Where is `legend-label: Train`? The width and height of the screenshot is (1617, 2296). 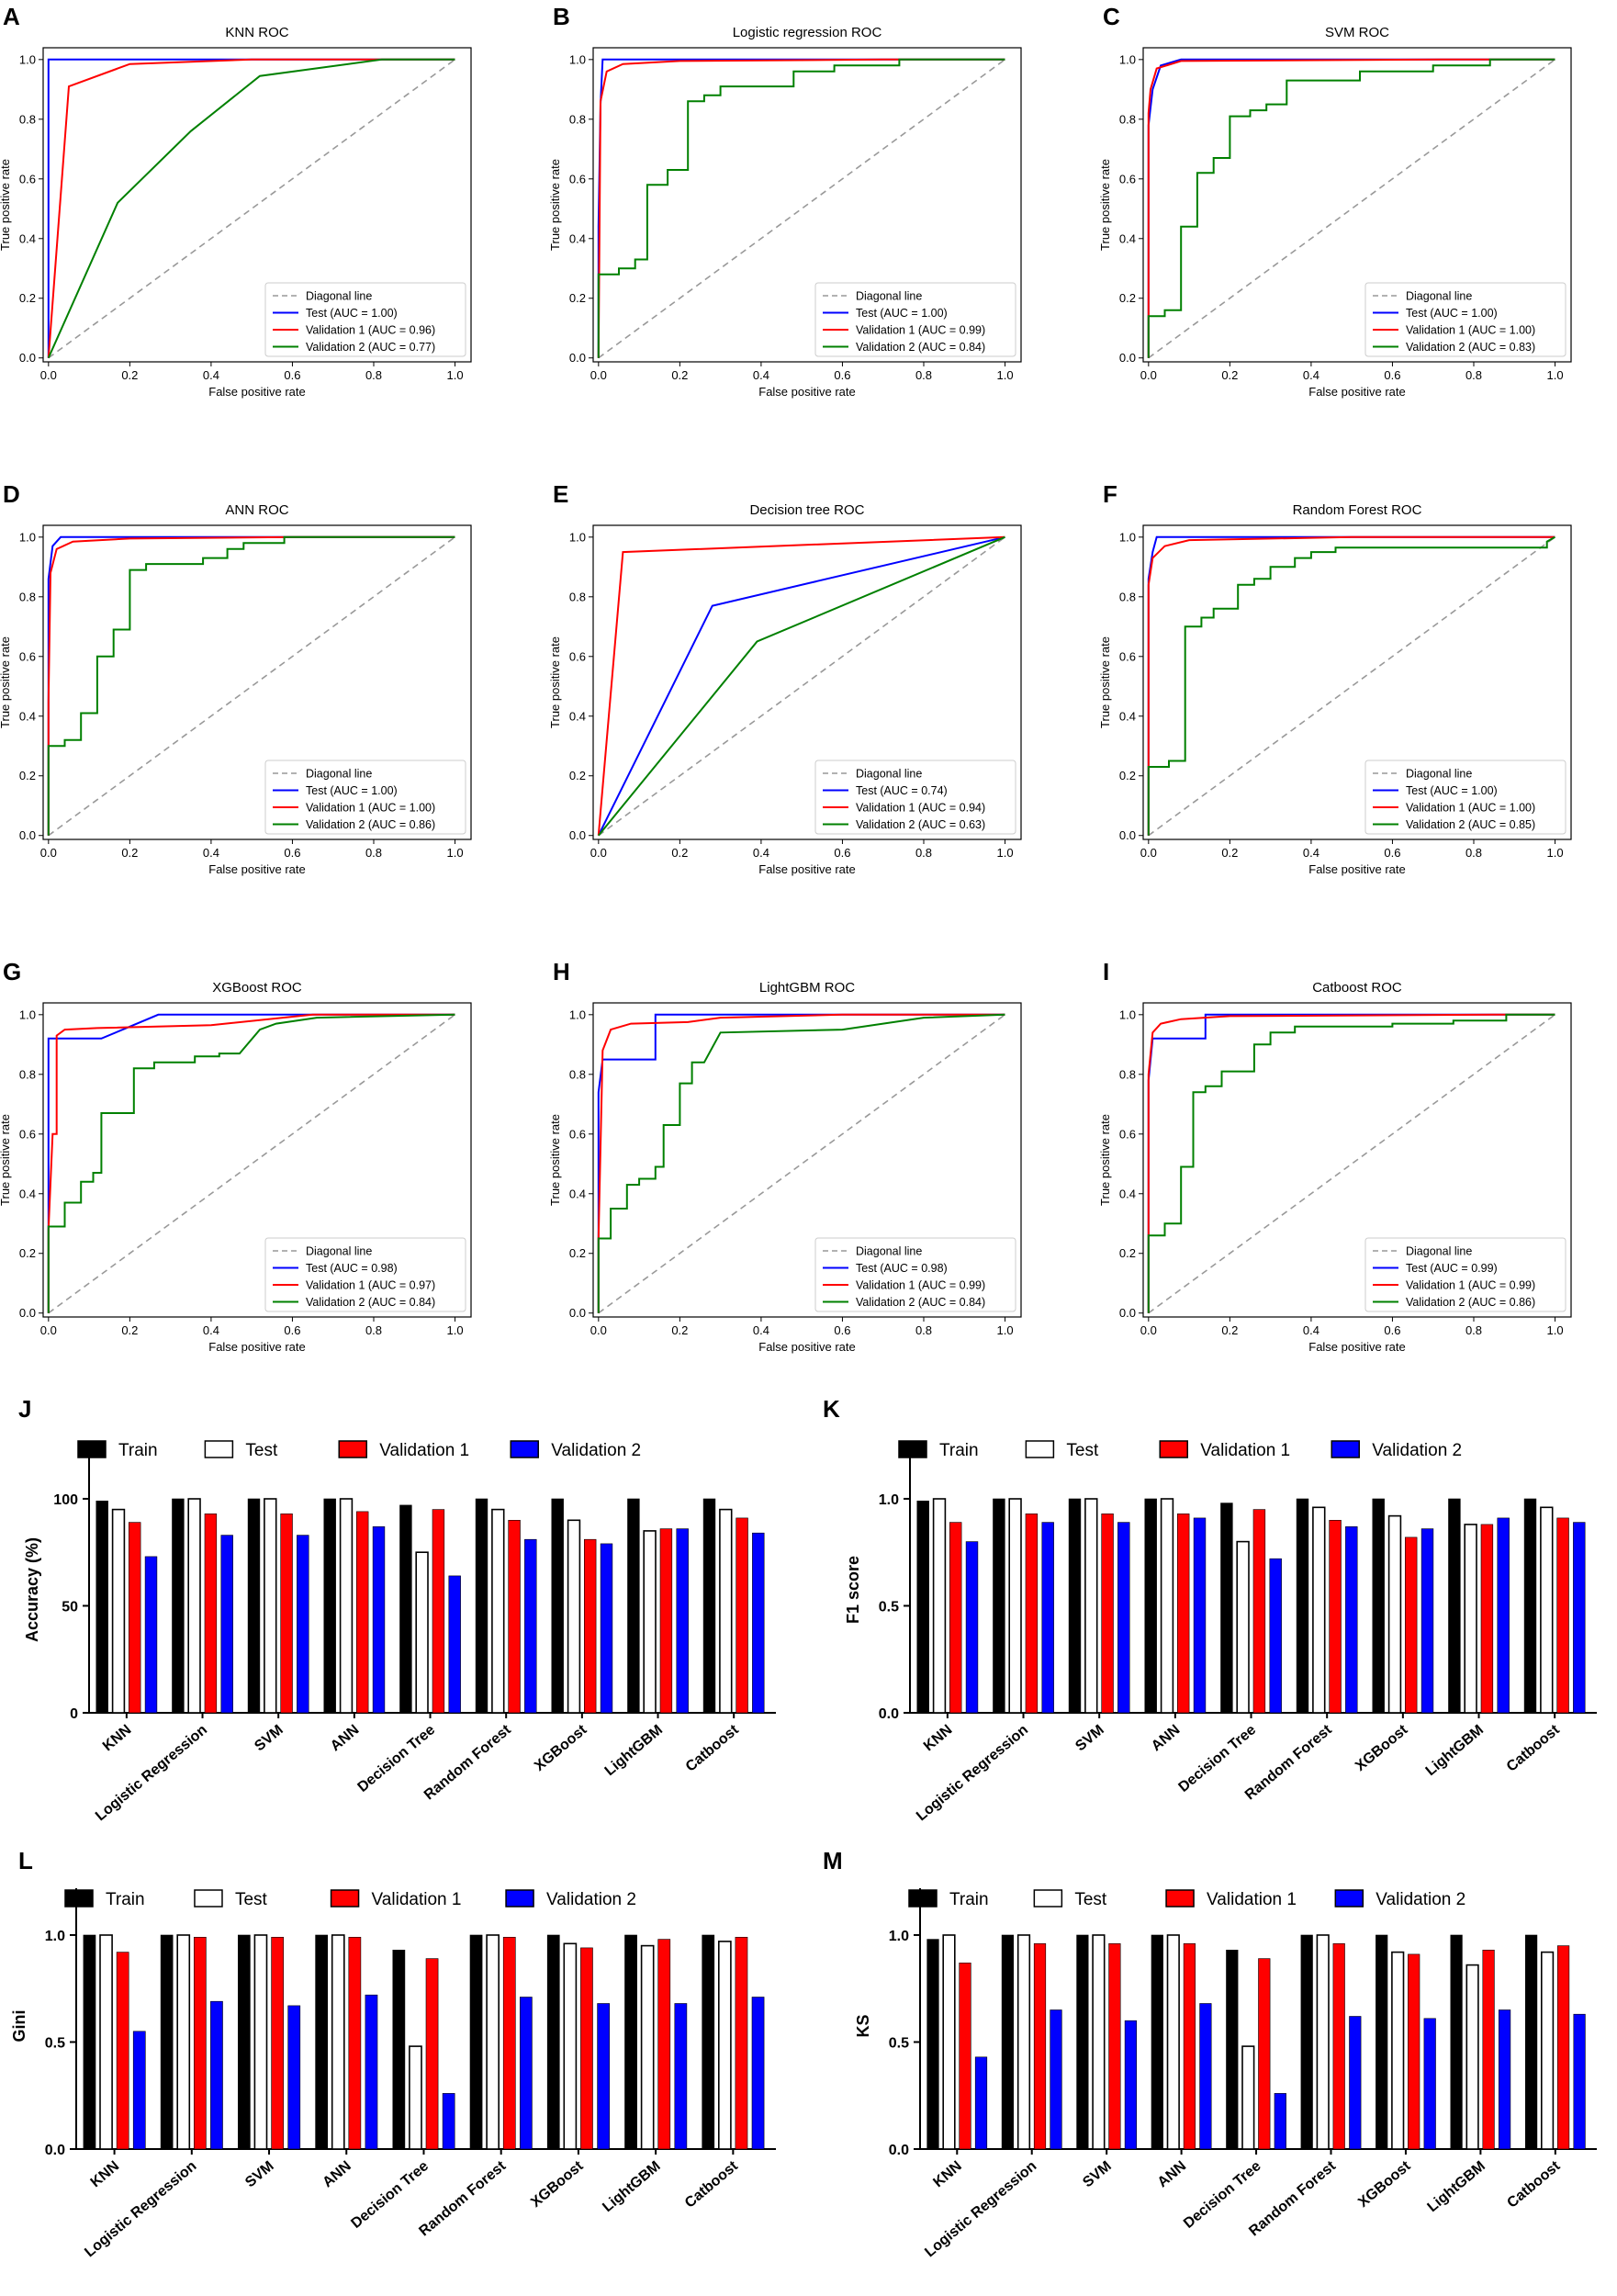
legend-label: Train is located at coordinates (126, 1900).